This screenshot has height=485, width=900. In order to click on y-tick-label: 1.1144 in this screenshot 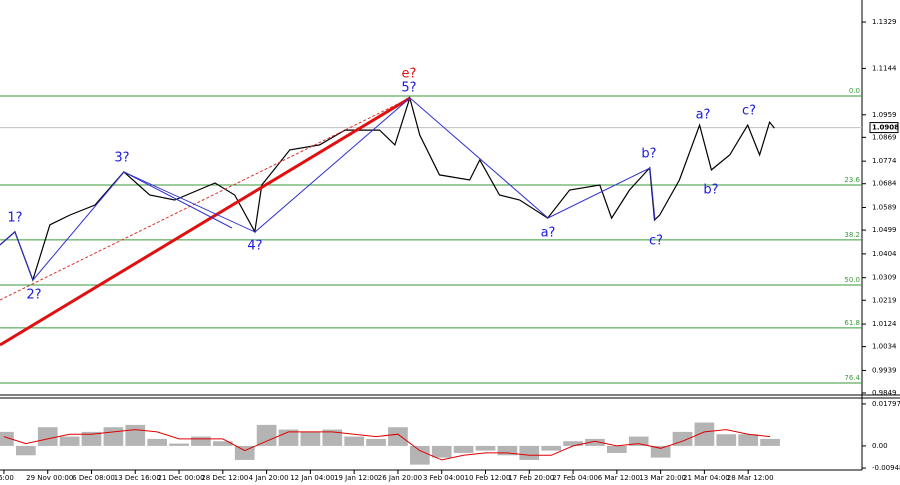, I will do `click(884, 68)`.